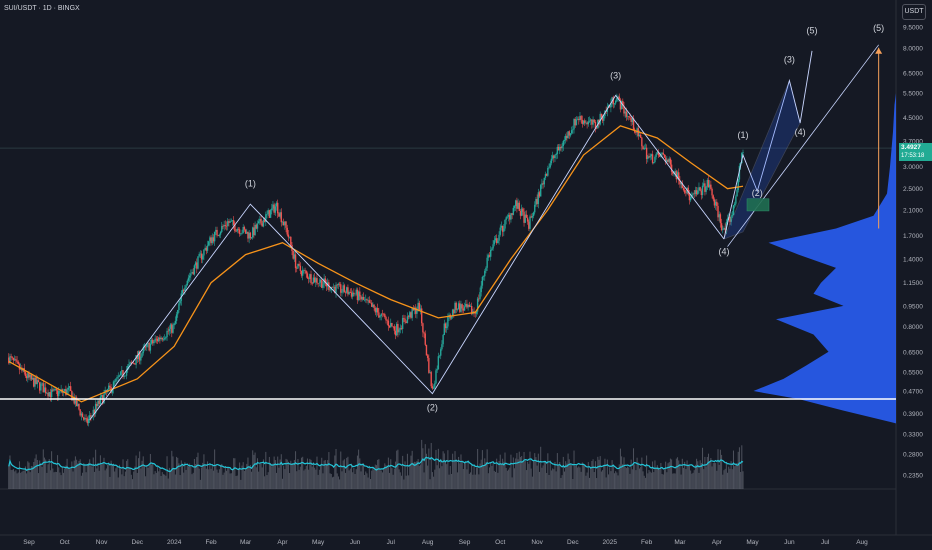  What do you see at coordinates (913, 327) in the screenshot?
I see `price-tick-label: 0.8000` at bounding box center [913, 327].